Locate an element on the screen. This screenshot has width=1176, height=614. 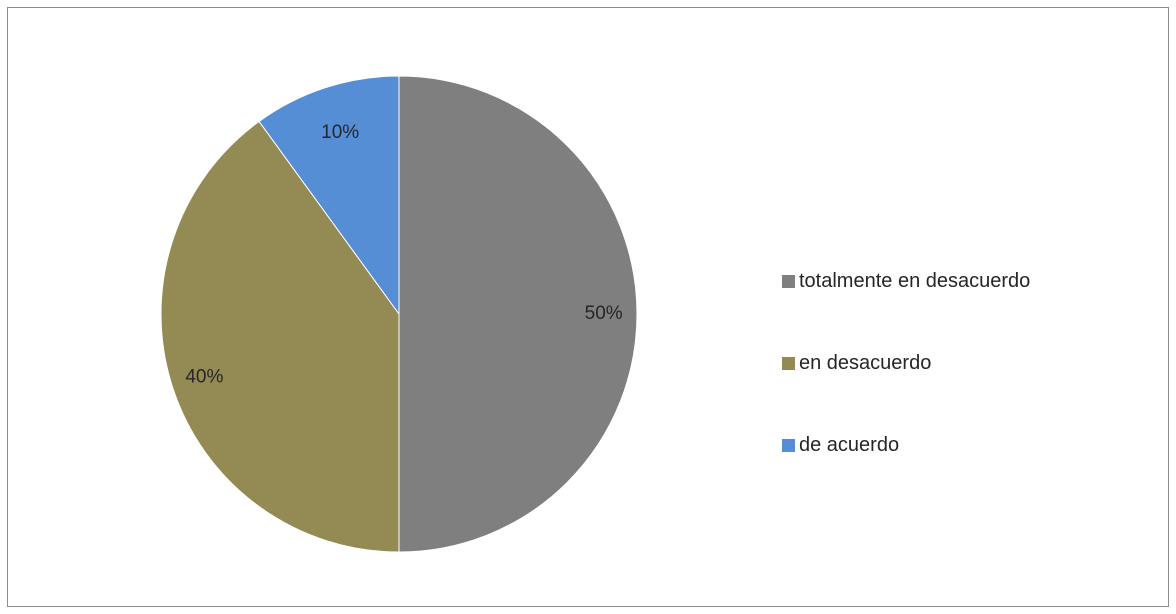
legend-item: en desacuerdo is located at coordinates (906, 363).